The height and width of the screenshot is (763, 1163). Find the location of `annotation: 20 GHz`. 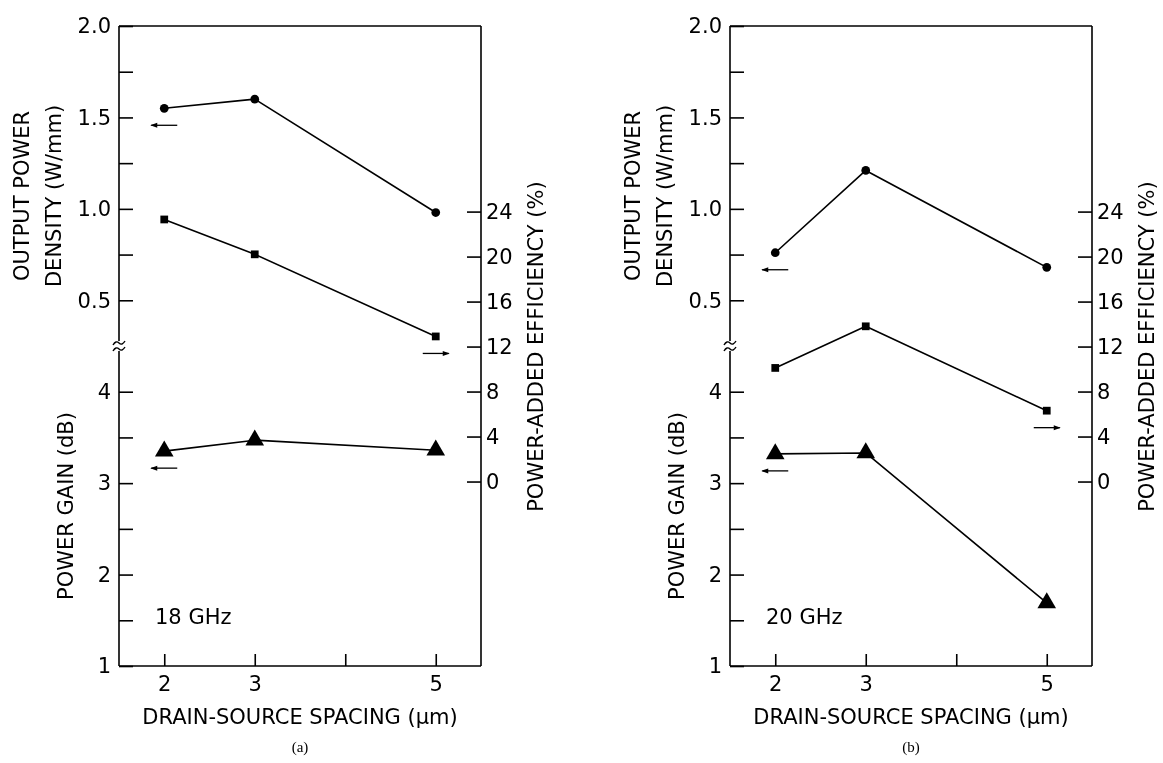

annotation: 20 GHz is located at coordinates (804, 617).